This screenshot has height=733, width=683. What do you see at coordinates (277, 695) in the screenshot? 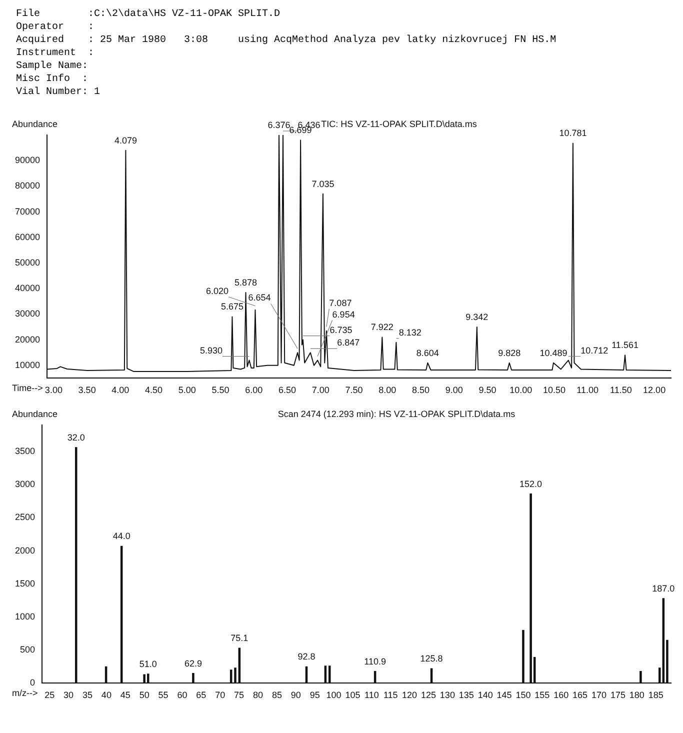
I see `x-tick-label: 85` at bounding box center [277, 695].